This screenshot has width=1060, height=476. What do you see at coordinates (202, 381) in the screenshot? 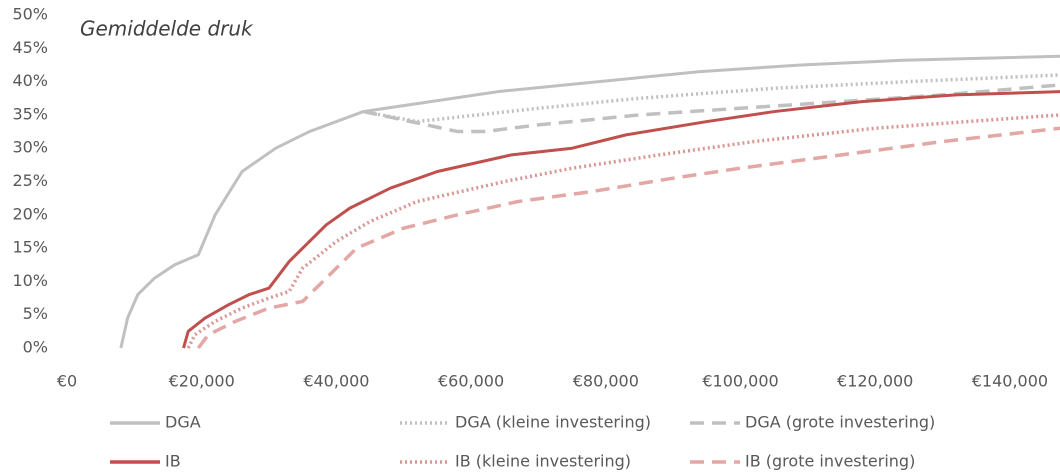
I see `x-tick-label: €20,000` at bounding box center [202, 381].